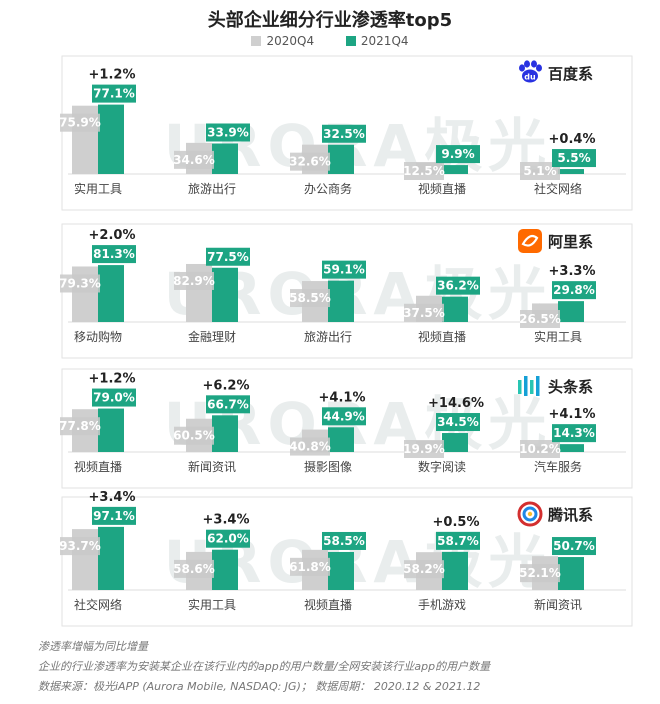 The height and width of the screenshot is (704, 660). I want to click on value-label-2021q4: 79.0%, so click(114, 398).